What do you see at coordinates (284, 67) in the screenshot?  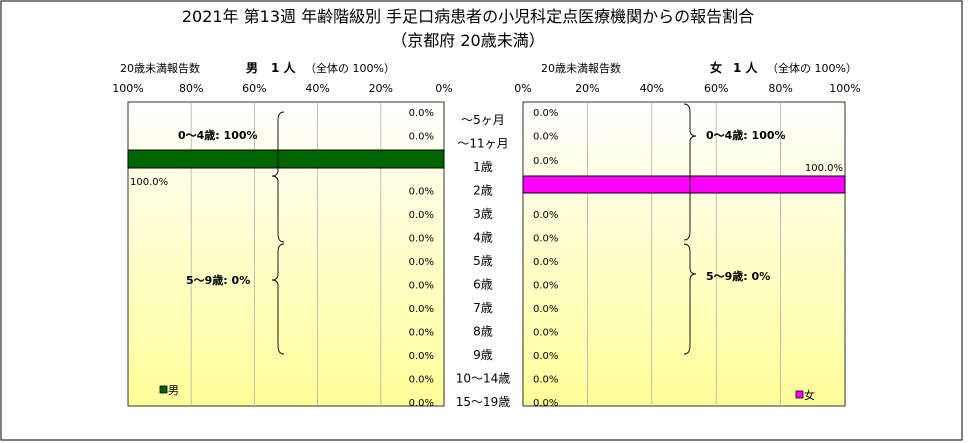 I see `left-count-value: 1 人` at bounding box center [284, 67].